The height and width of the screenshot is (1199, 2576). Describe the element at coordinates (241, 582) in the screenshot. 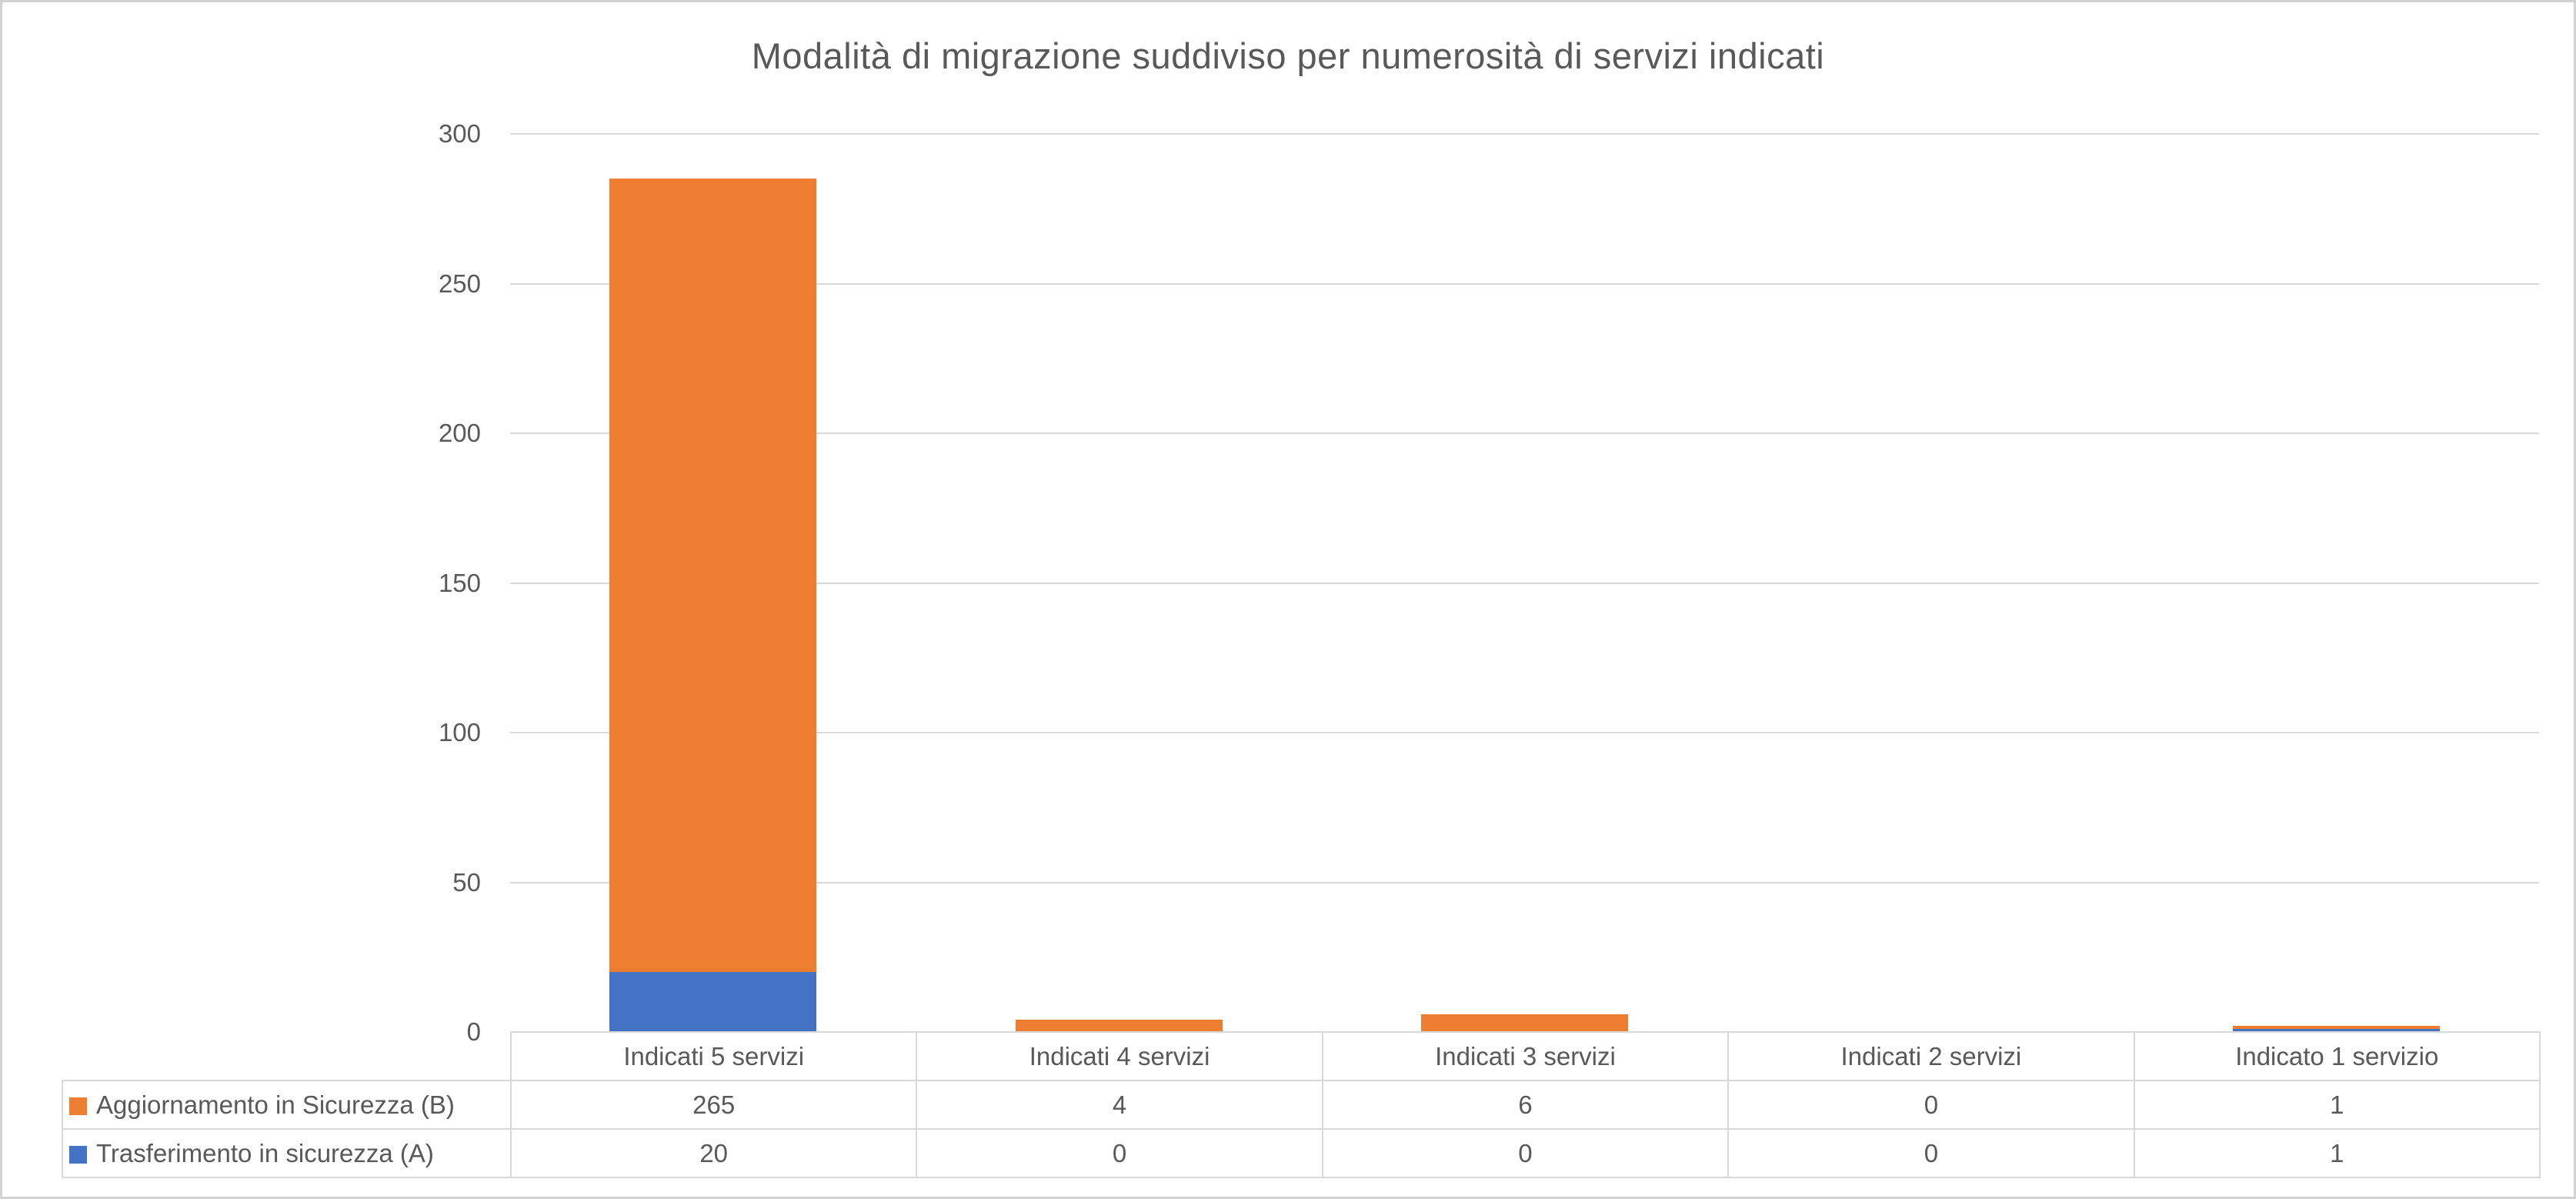

I see `y-axis: 300 250 200 150 100 50 0` at that location.